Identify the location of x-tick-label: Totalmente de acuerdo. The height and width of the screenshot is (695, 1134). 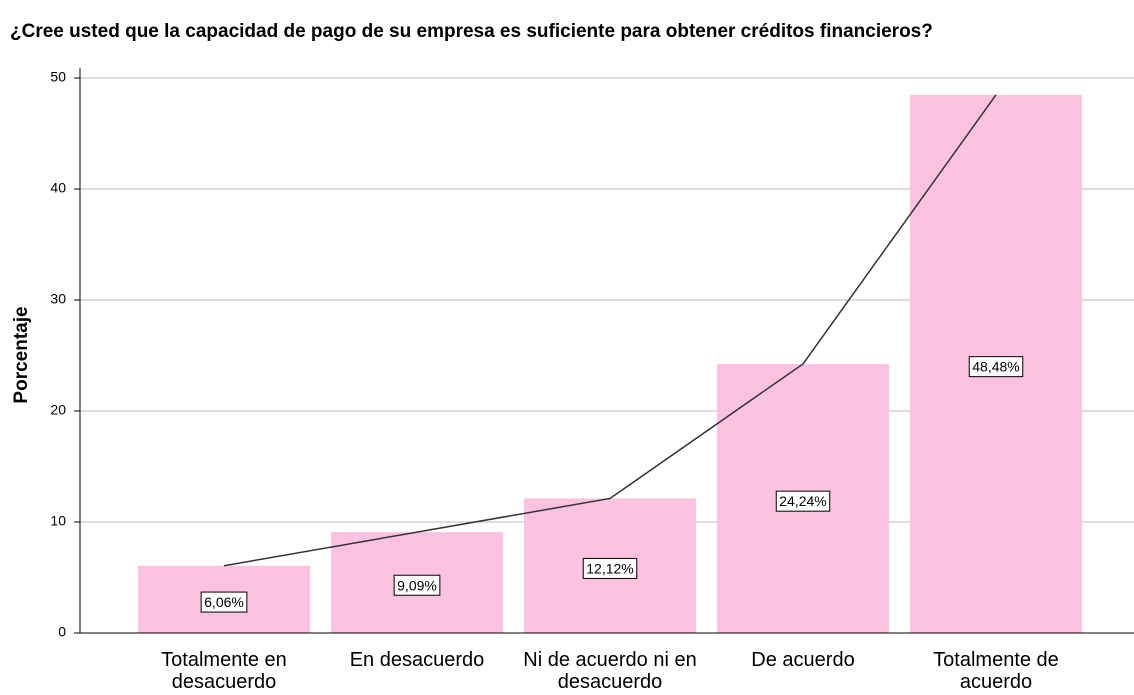
(996, 671).